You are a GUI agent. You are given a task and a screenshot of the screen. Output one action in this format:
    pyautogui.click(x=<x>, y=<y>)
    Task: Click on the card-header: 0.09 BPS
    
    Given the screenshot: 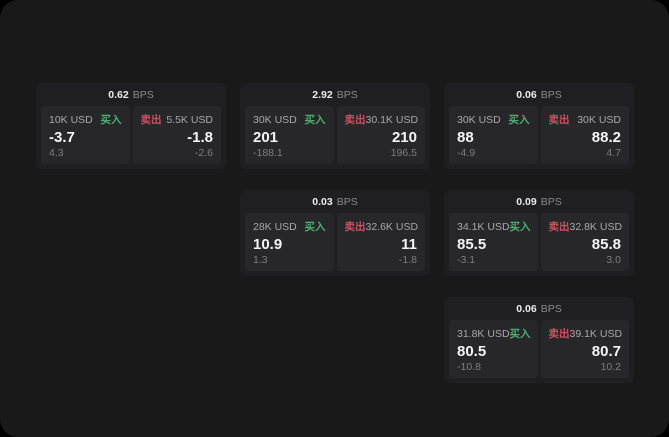 What is the action you would take?
    pyautogui.click(x=539, y=201)
    